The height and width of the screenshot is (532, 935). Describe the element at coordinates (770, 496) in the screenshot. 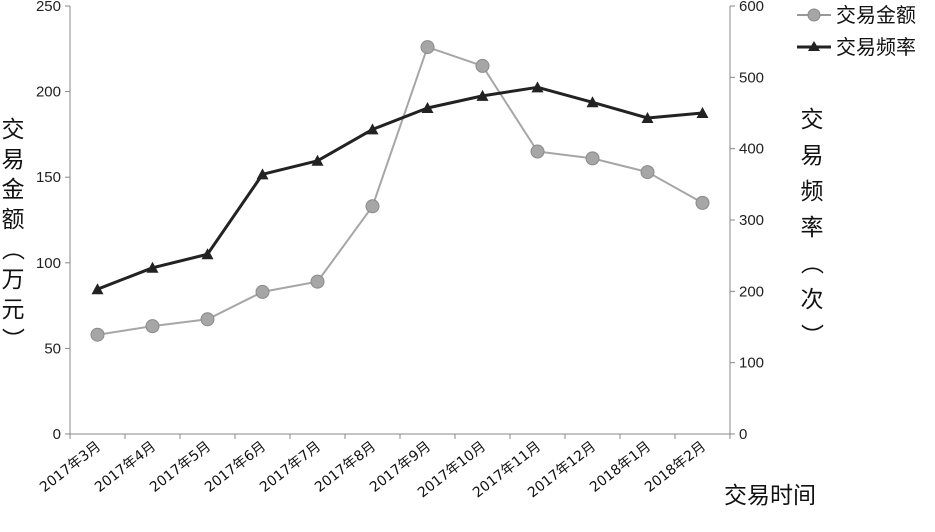

I see `x-axis-title: 交易时间` at that location.